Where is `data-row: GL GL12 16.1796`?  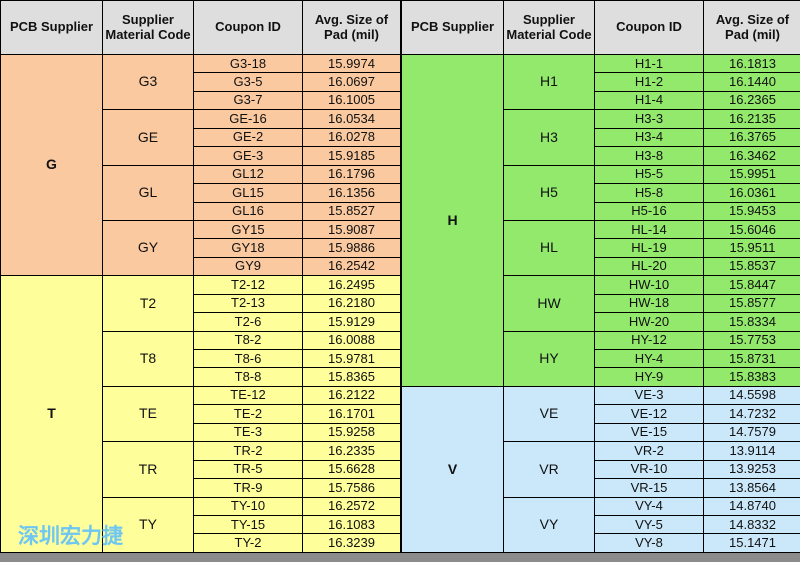
data-row: GL GL12 16.1796 is located at coordinates (201, 192).